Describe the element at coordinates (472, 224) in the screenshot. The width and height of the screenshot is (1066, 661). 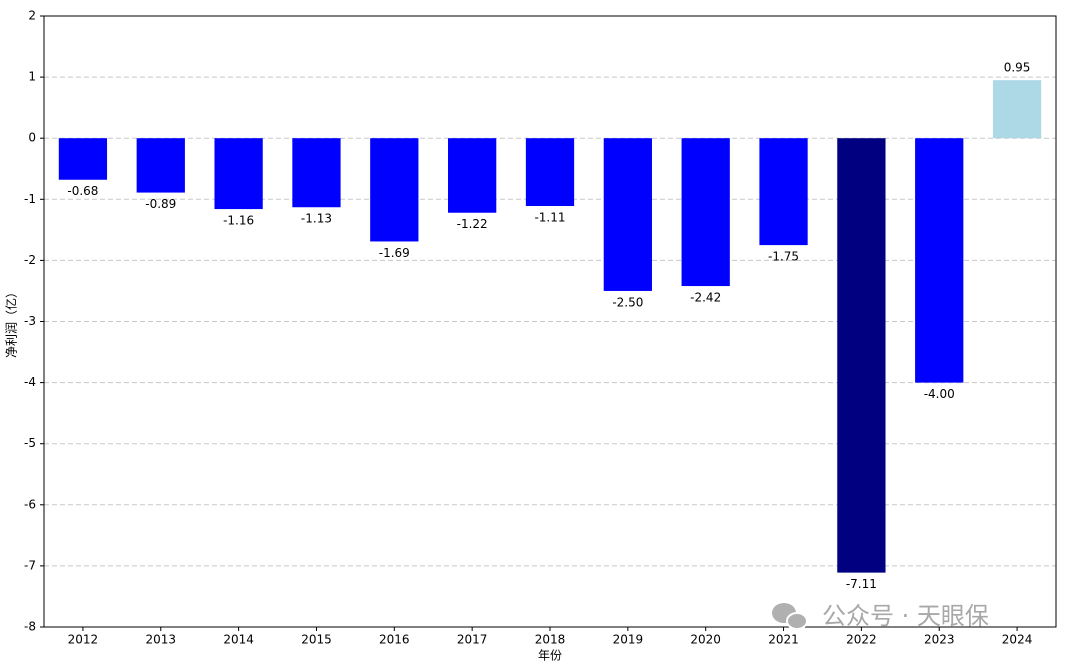
I see `value-label: -1.22` at that location.